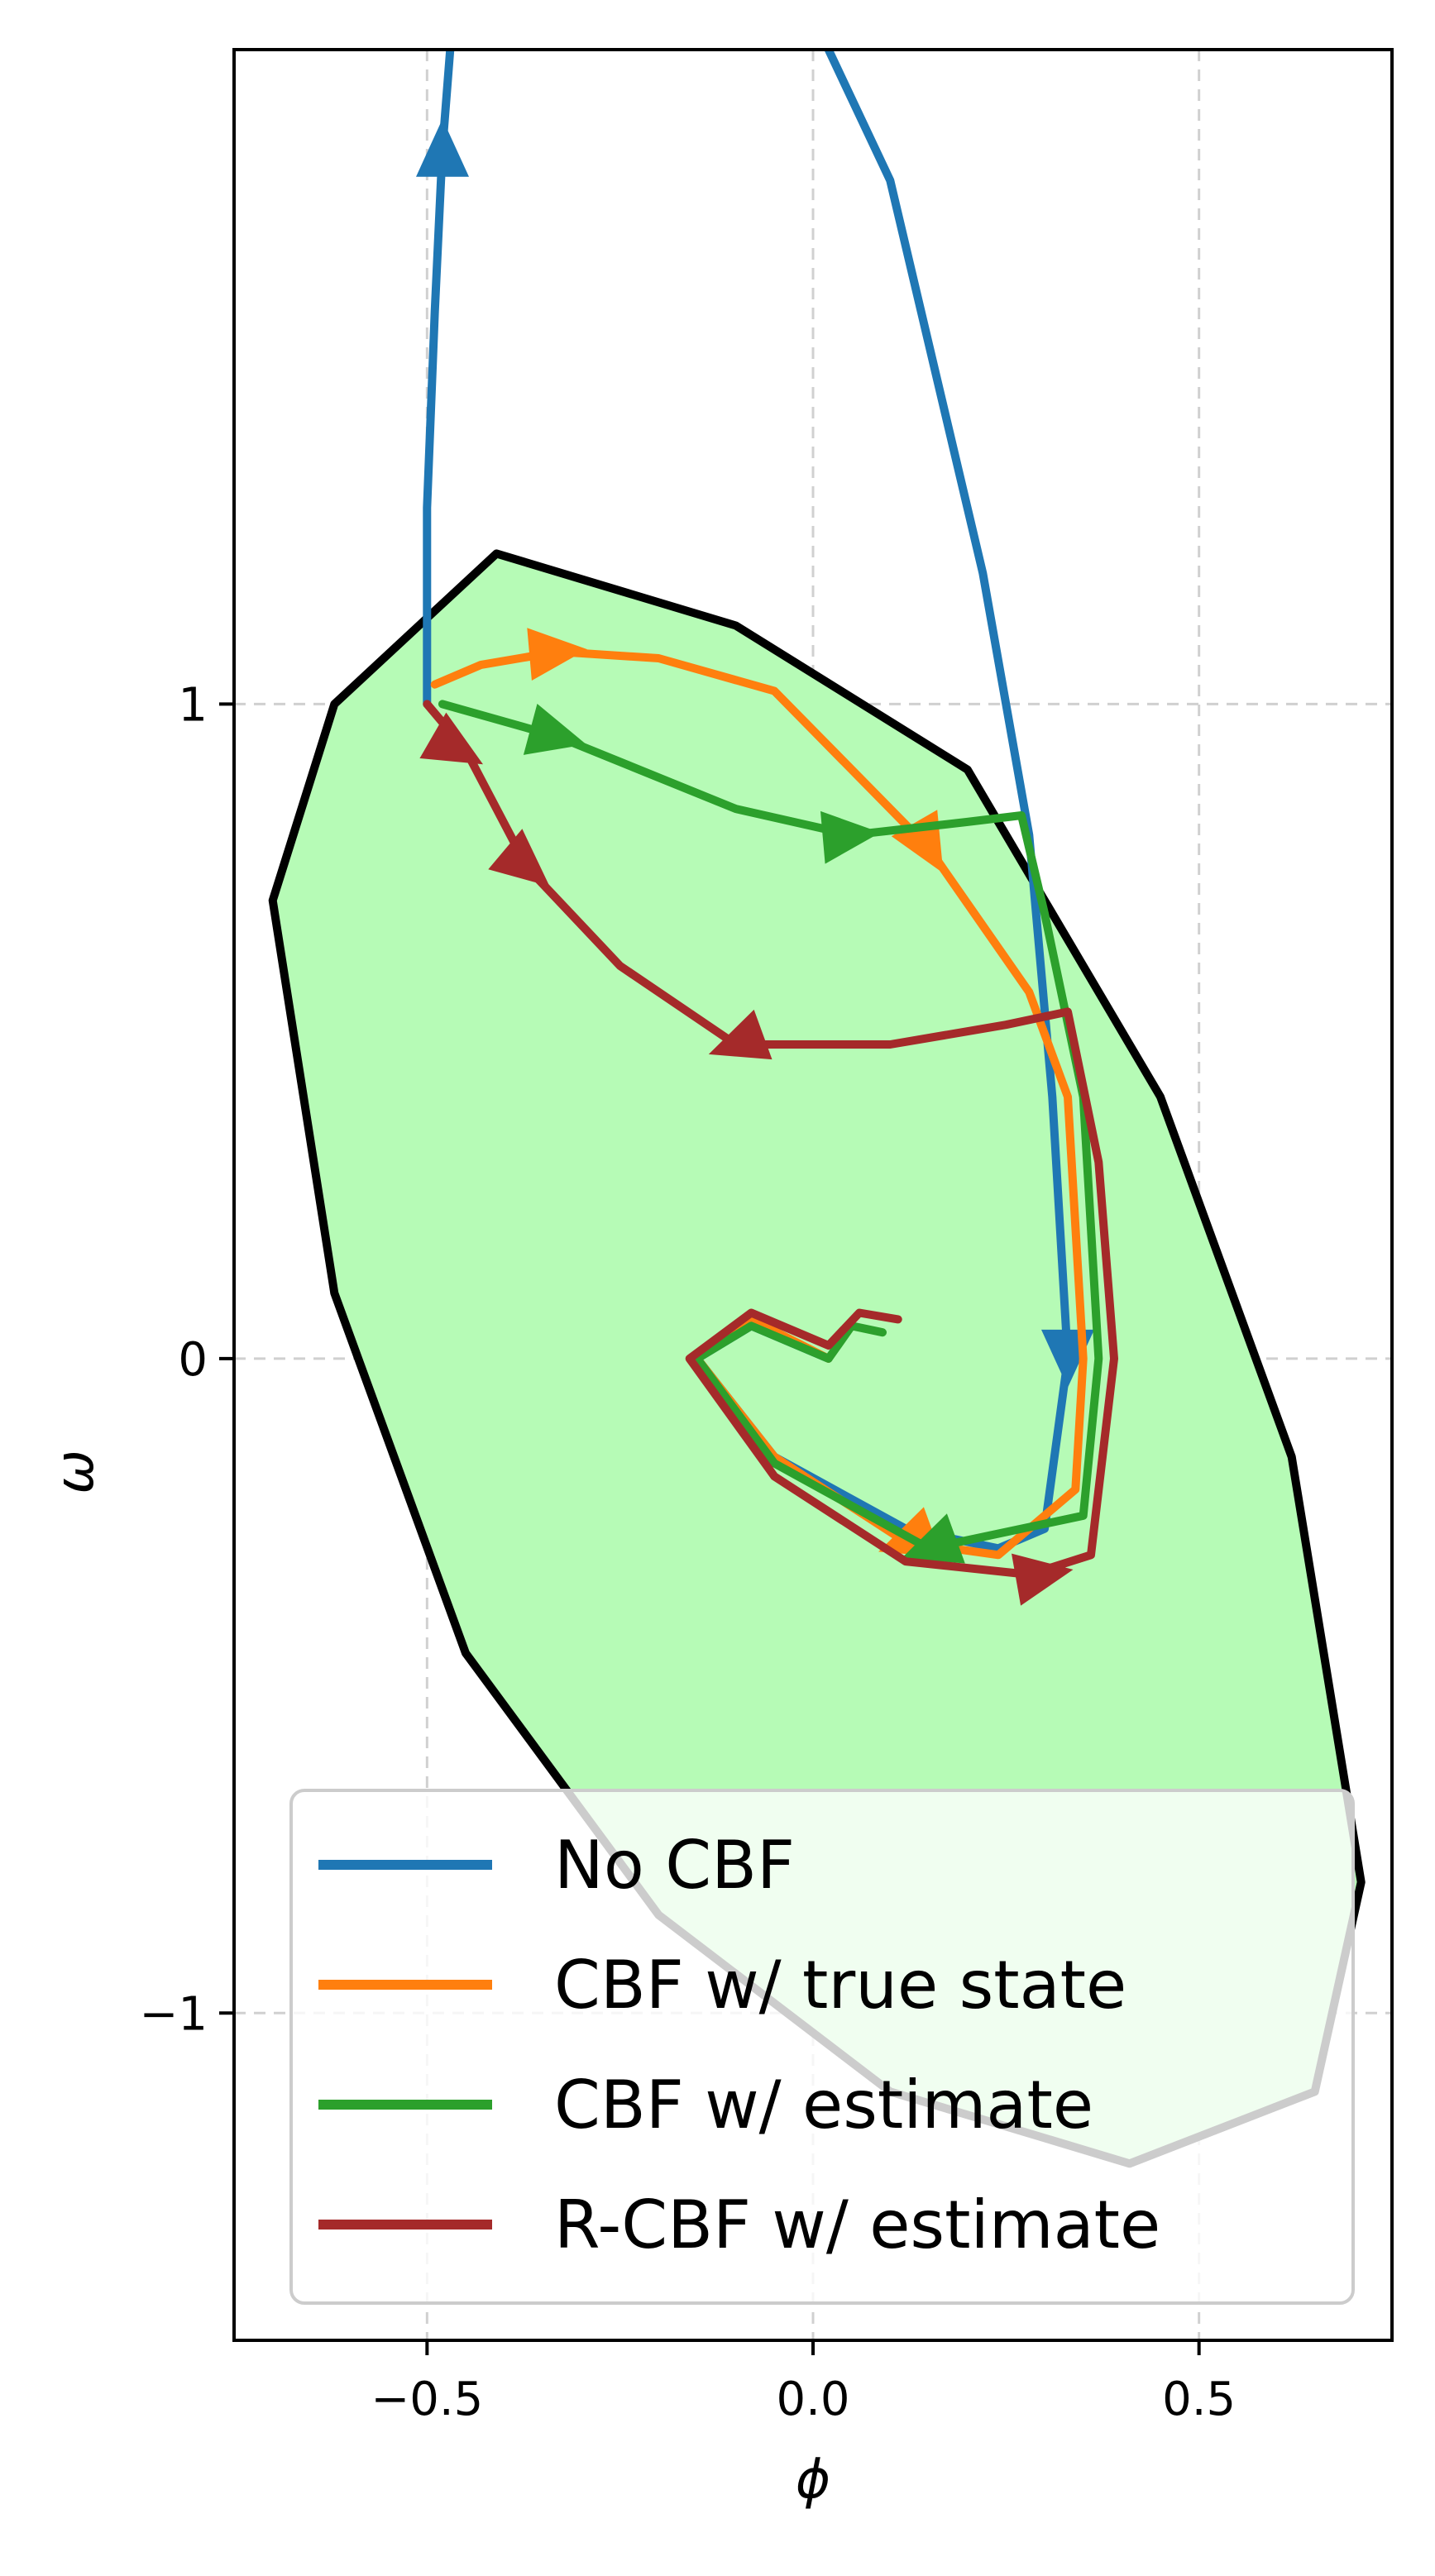 The height and width of the screenshot is (2576, 1435). Describe the element at coordinates (193, 705) in the screenshot. I see `y-tick-label: 1` at that location.